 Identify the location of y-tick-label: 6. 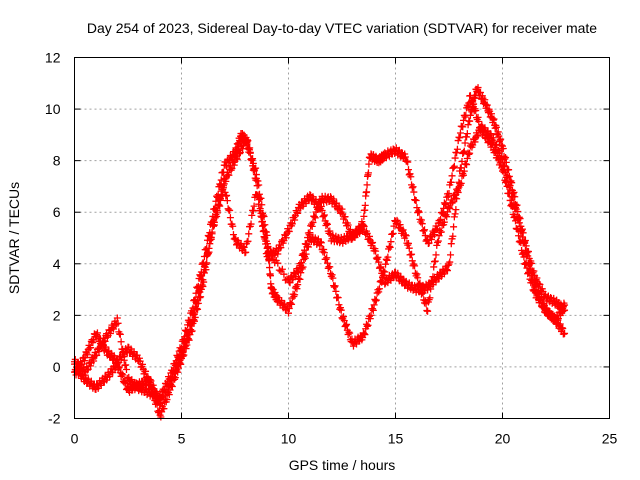
(57, 212).